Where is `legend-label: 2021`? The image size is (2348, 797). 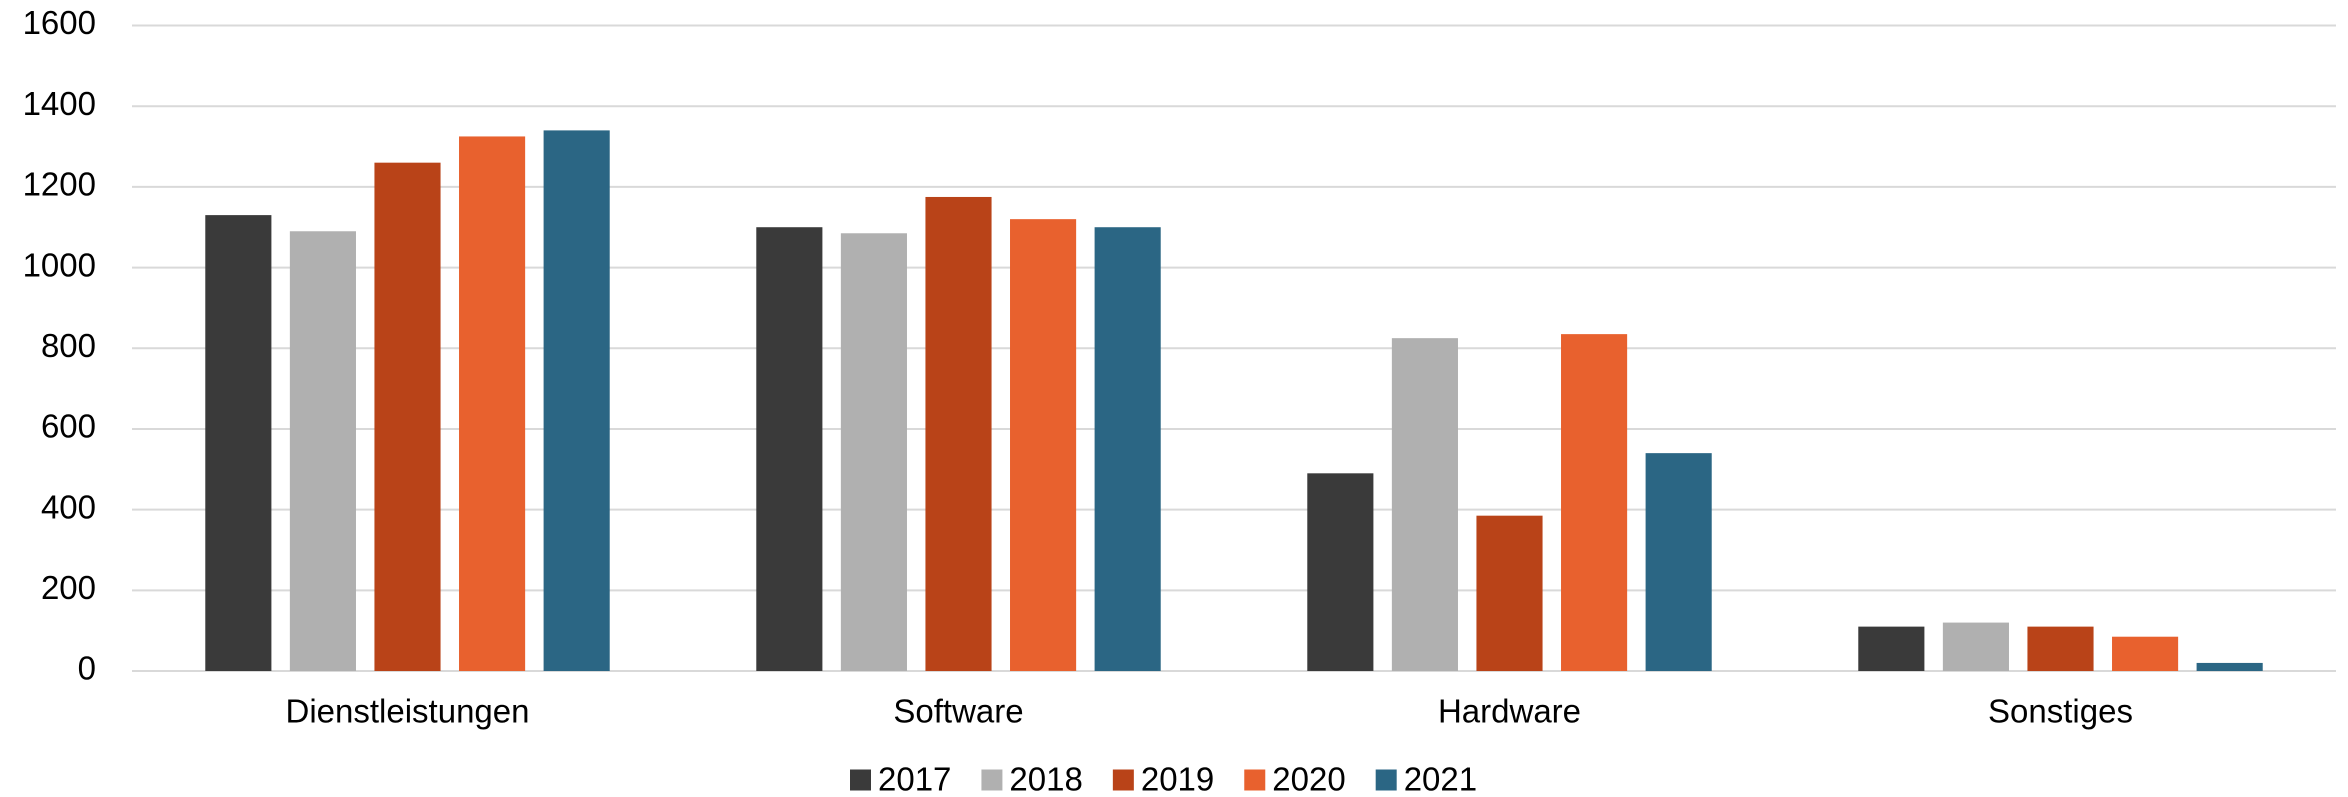
legend-label: 2021 is located at coordinates (1440, 779).